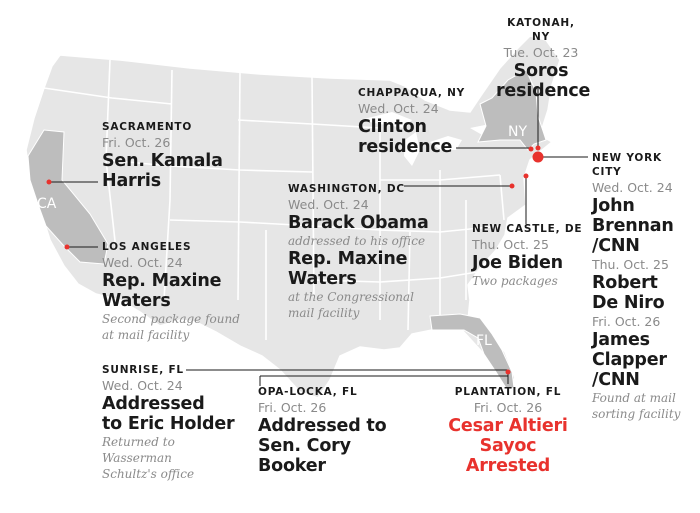  I want to click on nyc-headline-8: /CNN, so click(616, 380).